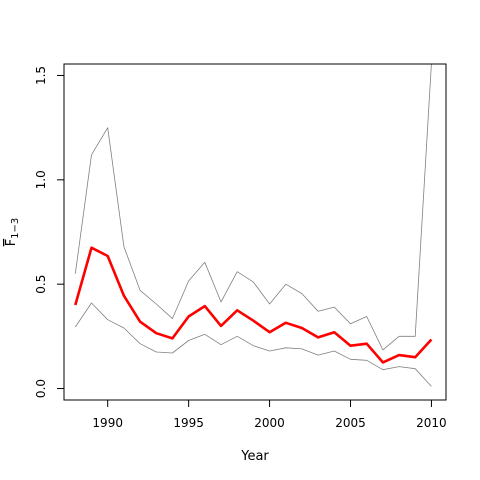  Describe the element at coordinates (41, 75) in the screenshot. I see `y-tick-label: 1.5` at that location.